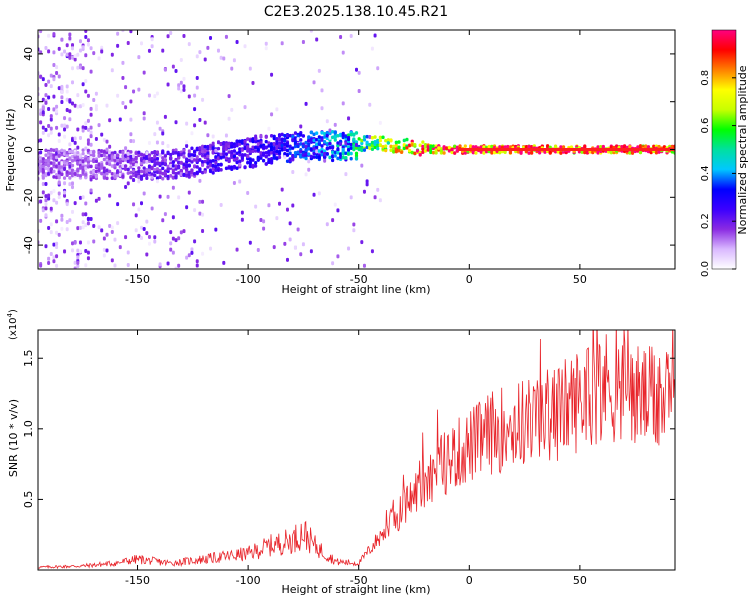 The width and height of the screenshot is (750, 600). I want to click on x-tick-label: -50, so click(359, 580).